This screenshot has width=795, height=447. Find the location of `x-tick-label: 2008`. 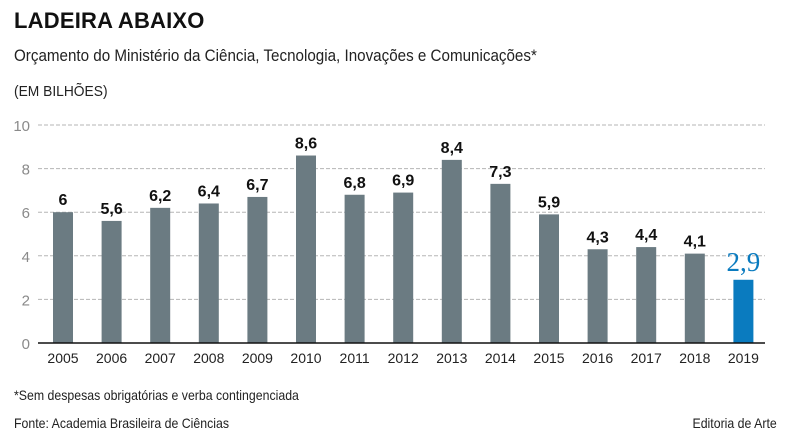

x-tick-label: 2008 is located at coordinates (208, 358).